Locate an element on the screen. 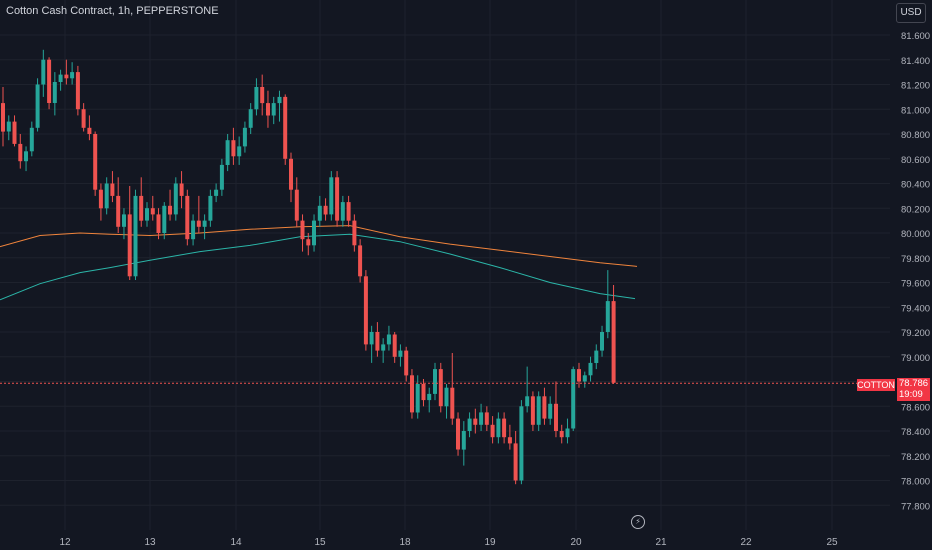  x-tick-label: 19 is located at coordinates (490, 542).